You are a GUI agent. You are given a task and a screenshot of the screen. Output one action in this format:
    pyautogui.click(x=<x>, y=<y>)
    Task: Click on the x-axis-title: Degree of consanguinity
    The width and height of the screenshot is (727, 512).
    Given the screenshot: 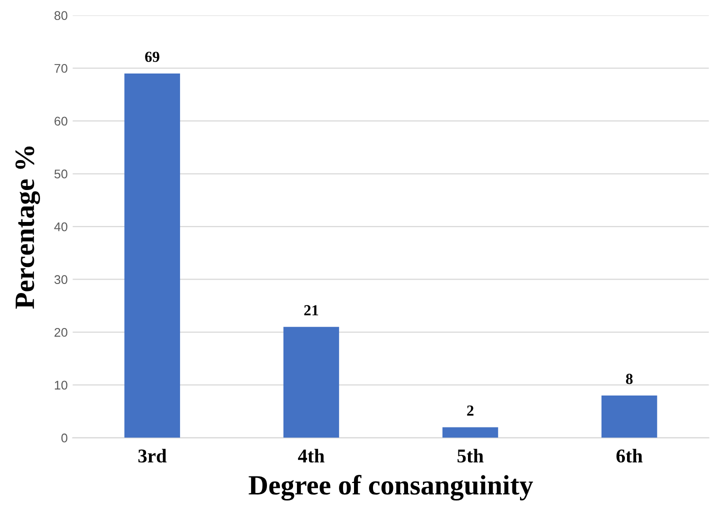 What is the action you would take?
    pyautogui.click(x=390, y=487)
    